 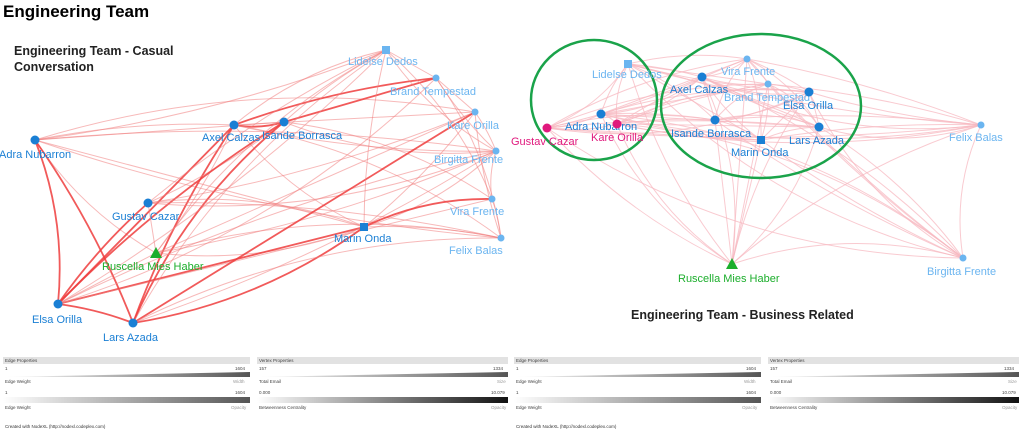 What do you see at coordinates (476, 251) in the screenshot?
I see `casual-node-label-felix-balas: Felix Balas` at bounding box center [476, 251].